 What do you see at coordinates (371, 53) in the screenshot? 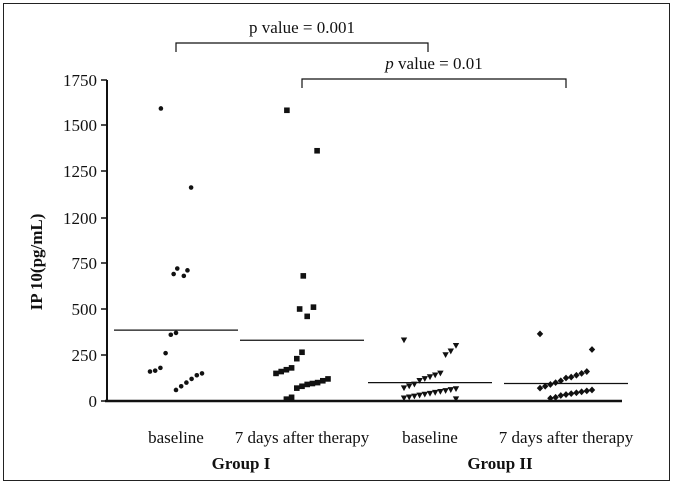
I see `significance-brackets: p value = 0.001 p value = 0.01` at bounding box center [371, 53].